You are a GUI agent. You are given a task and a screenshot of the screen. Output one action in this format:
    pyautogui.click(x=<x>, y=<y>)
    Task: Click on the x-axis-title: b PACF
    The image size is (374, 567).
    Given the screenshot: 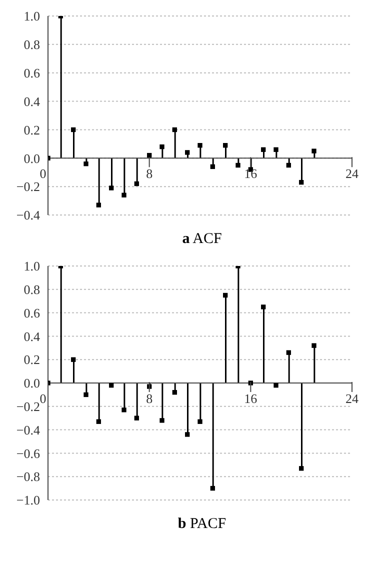 What is the action you would take?
    pyautogui.click(x=202, y=524)
    